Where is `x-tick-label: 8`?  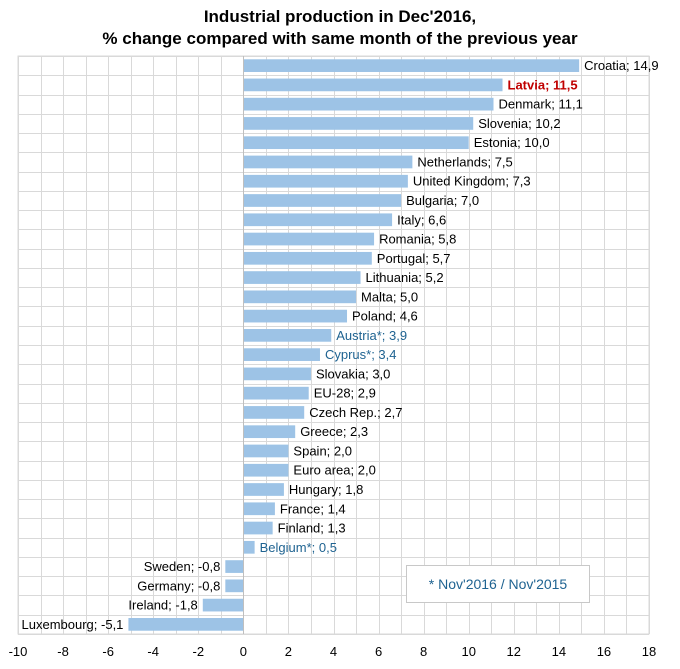 x-tick-label: 8 is located at coordinates (423, 651).